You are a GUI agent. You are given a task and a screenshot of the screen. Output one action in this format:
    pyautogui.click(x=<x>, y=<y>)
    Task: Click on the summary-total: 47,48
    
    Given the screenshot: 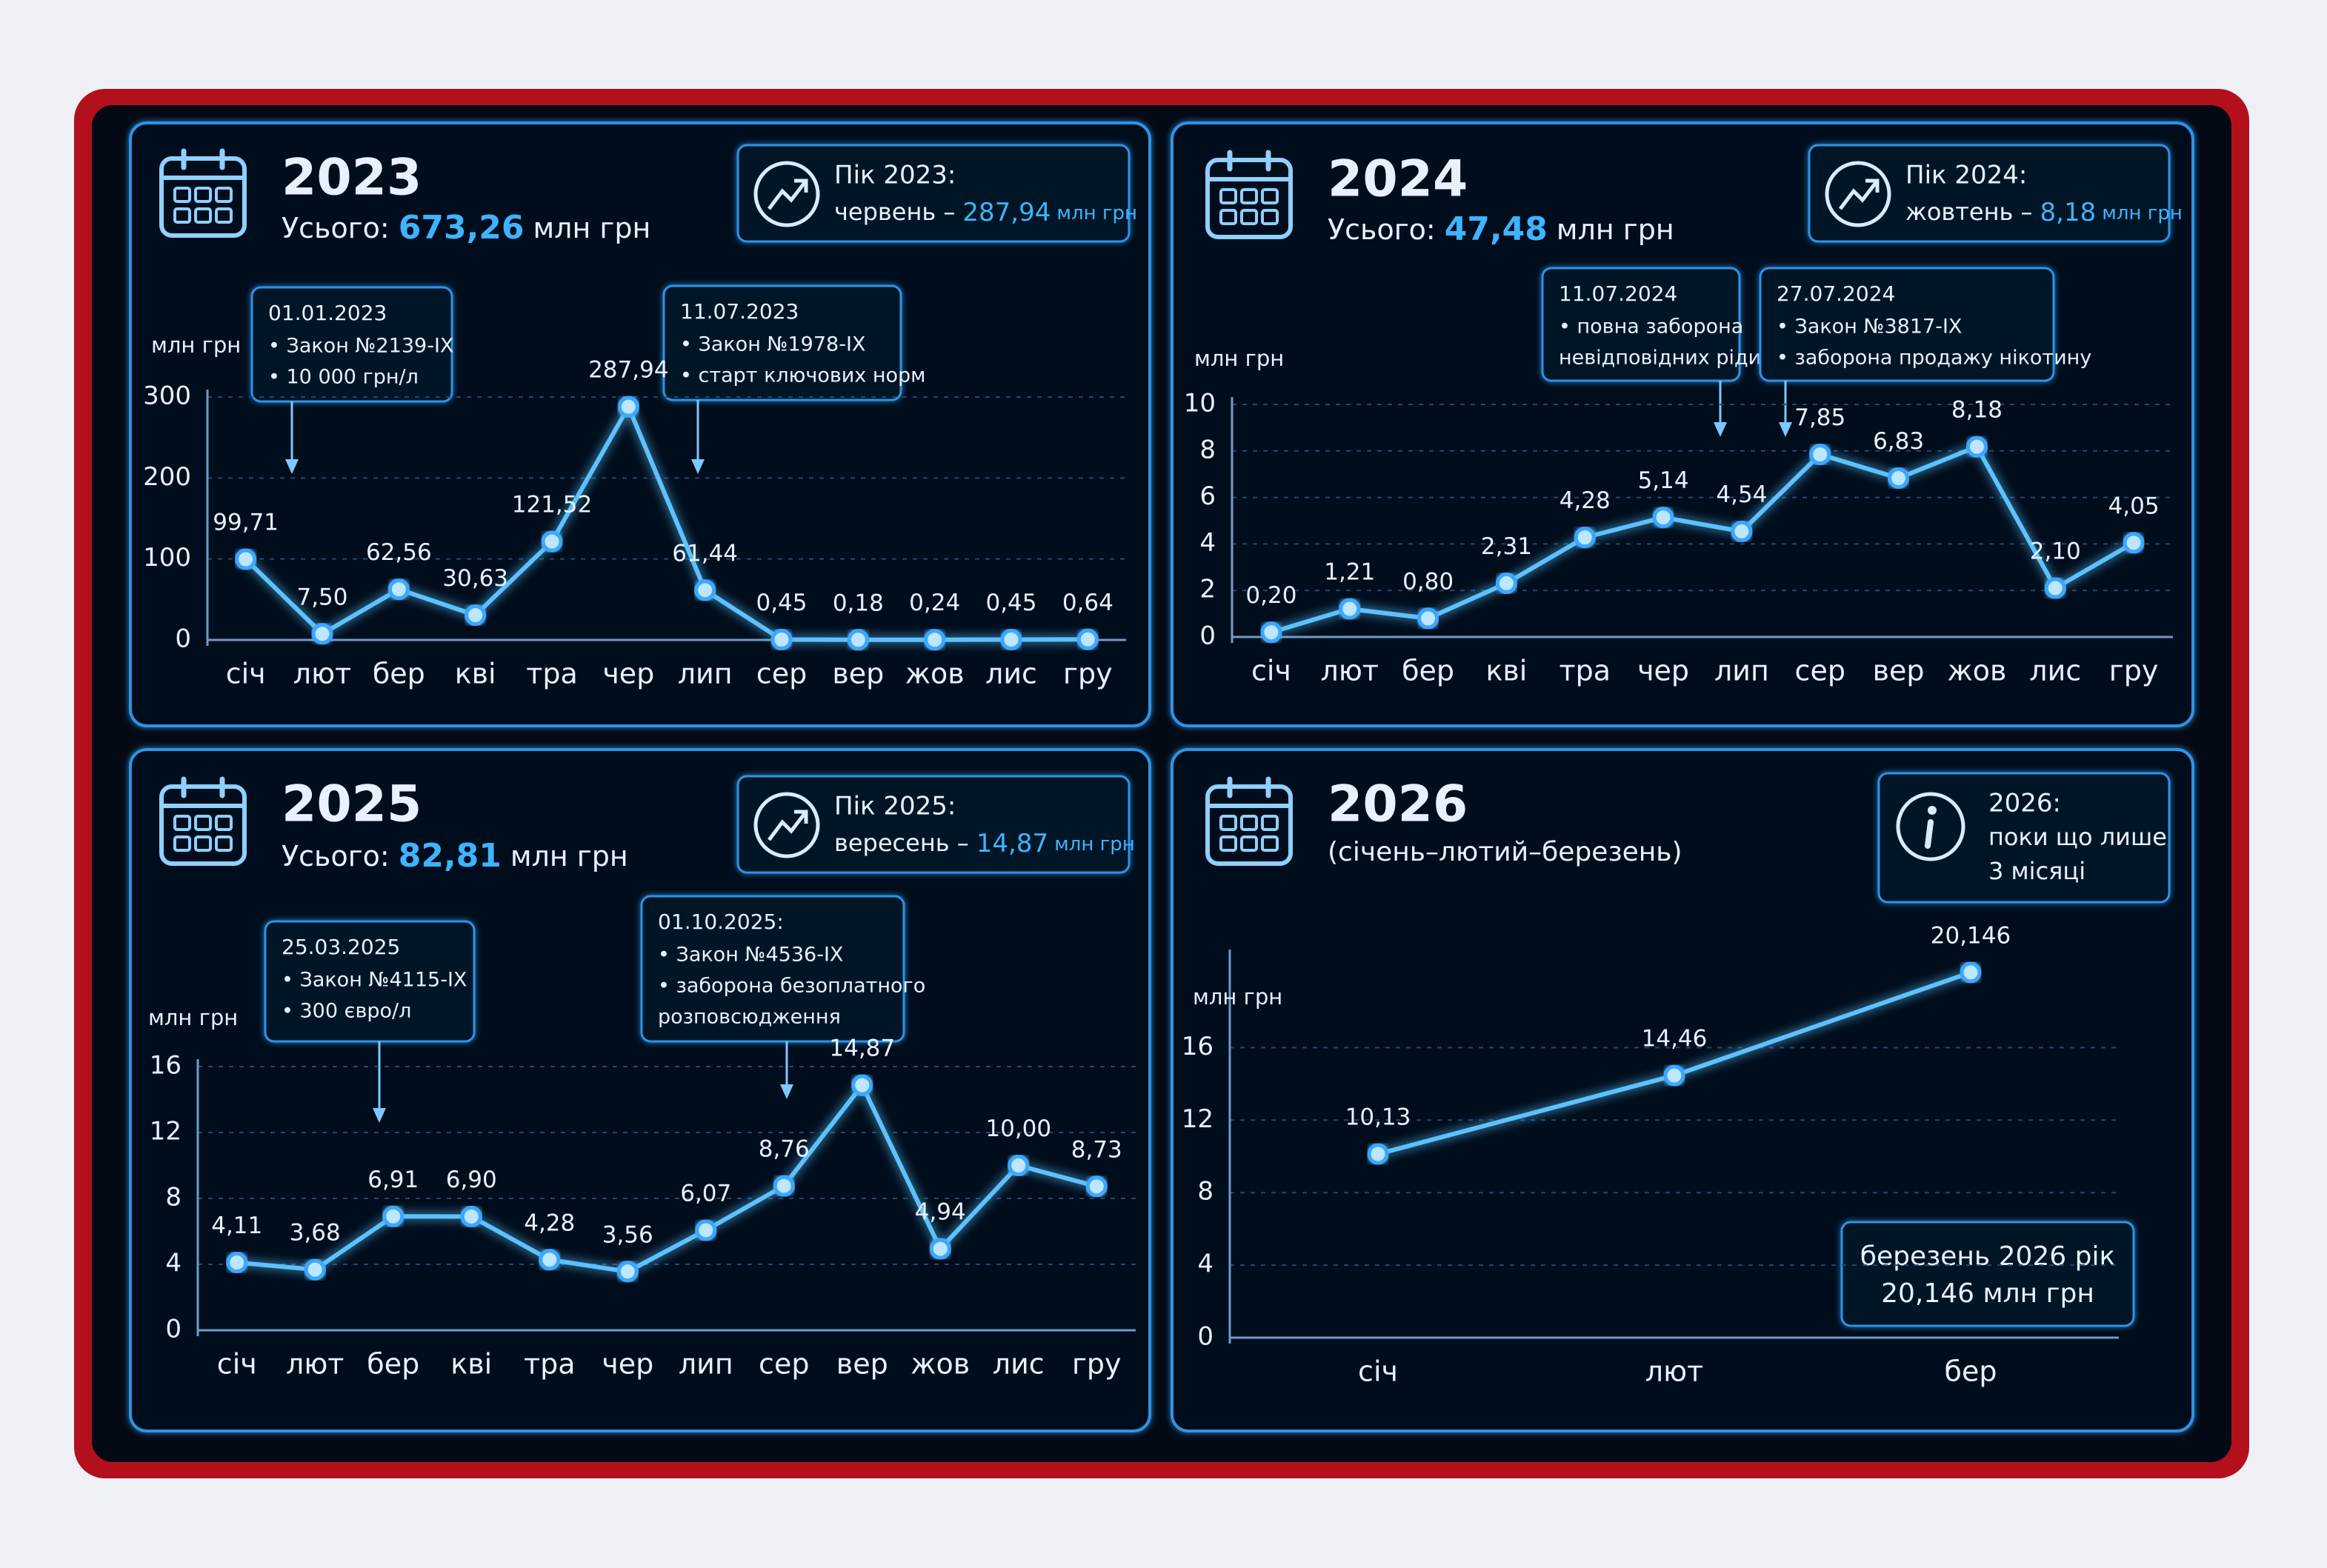 What is the action you would take?
    pyautogui.click(x=1496, y=229)
    